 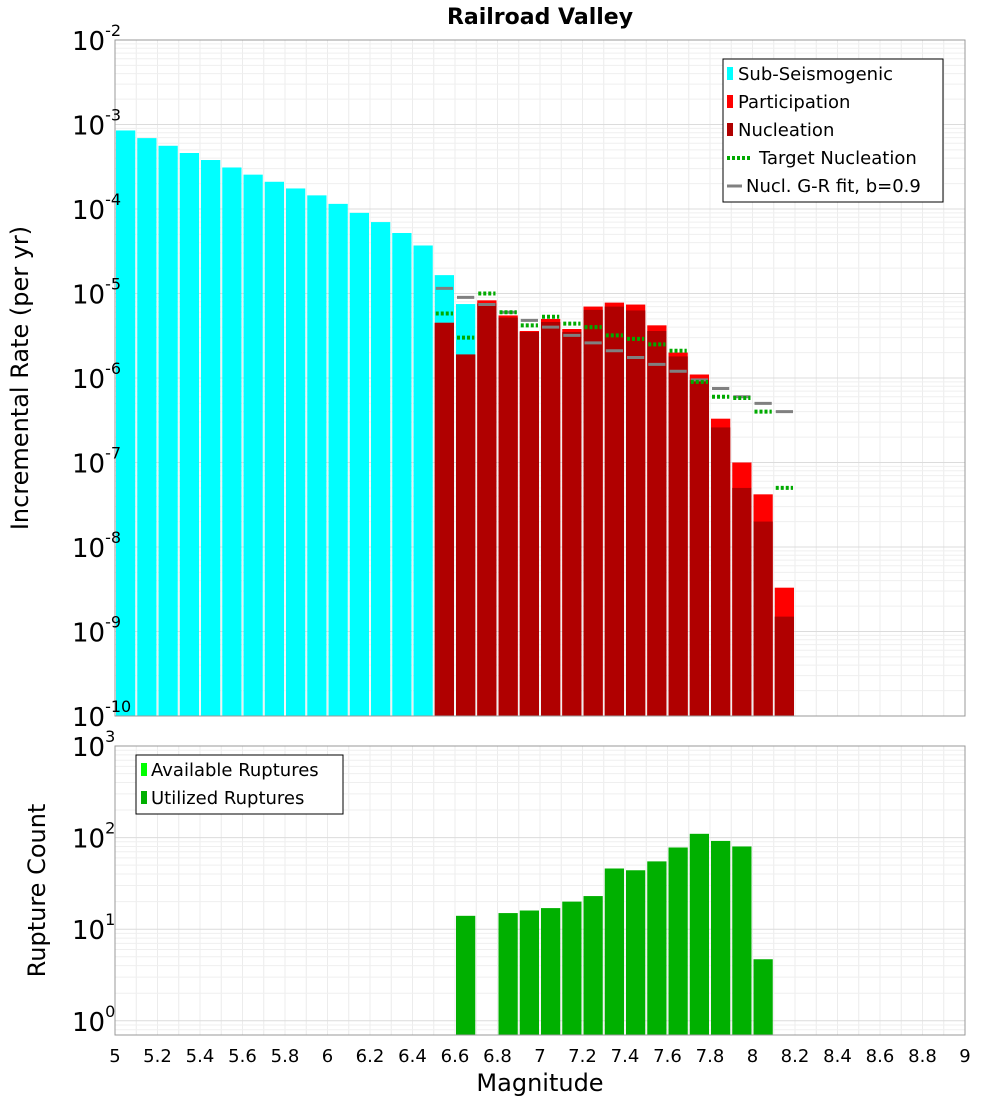 I want to click on y-tick-label: 10⁻¹⁰, so click(x=101, y=715).